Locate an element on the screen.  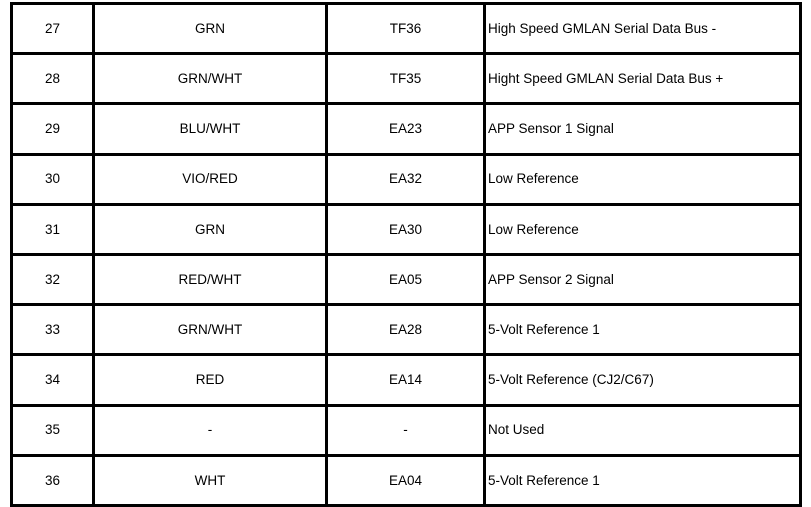
table-row: 32 RED/WHT EA05 APP Sensor 2 Signal is located at coordinates (406, 279).